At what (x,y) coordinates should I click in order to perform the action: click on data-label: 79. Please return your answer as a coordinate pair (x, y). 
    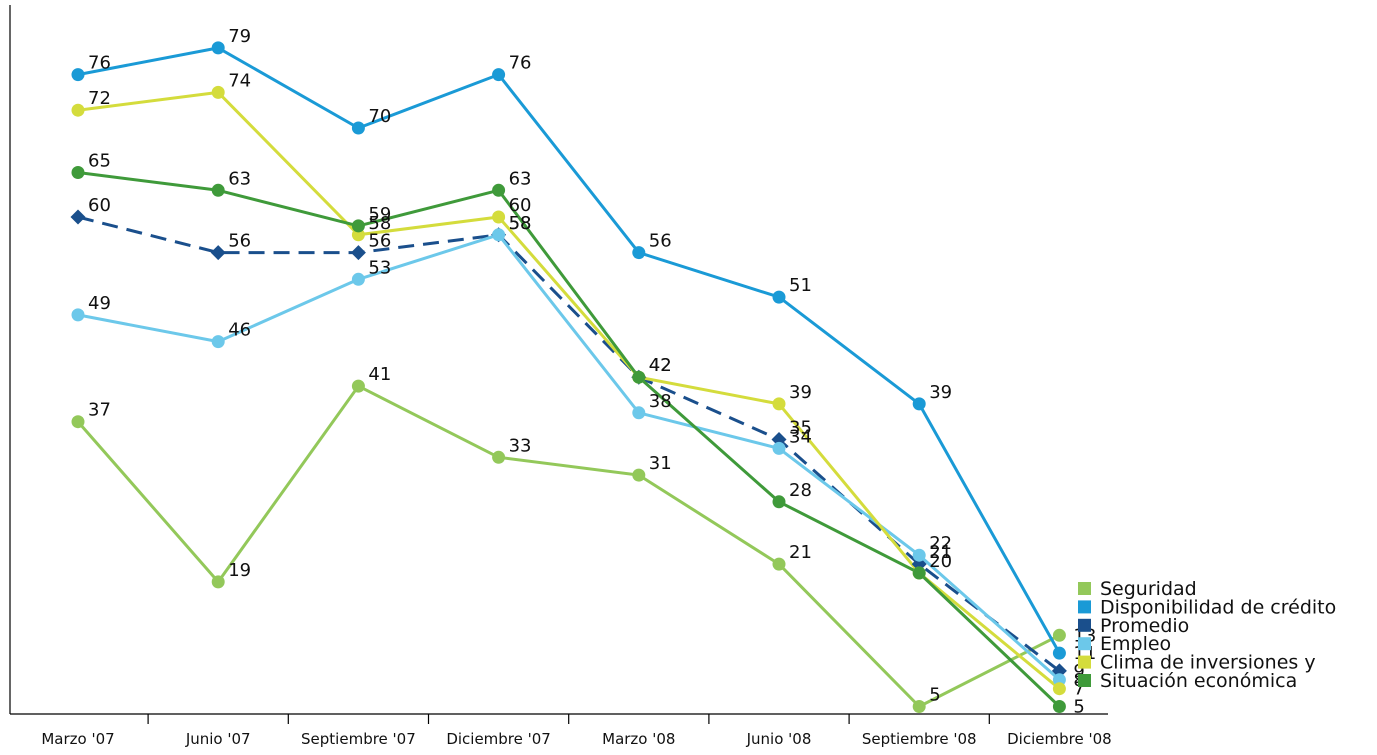
    Looking at the image, I should click on (239, 36).